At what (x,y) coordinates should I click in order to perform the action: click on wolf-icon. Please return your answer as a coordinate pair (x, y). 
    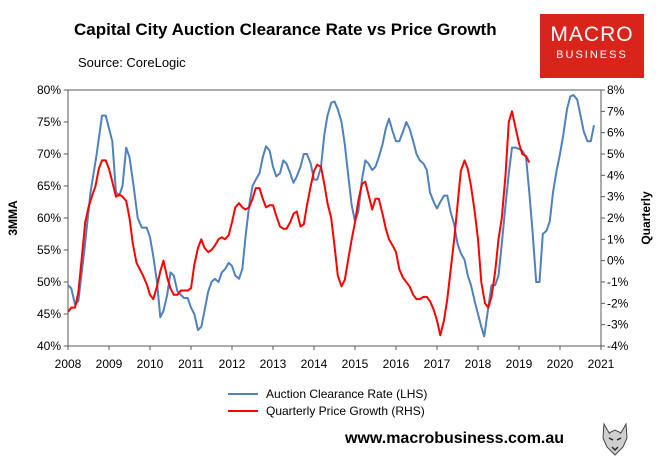
    Looking at the image, I should click on (615, 439).